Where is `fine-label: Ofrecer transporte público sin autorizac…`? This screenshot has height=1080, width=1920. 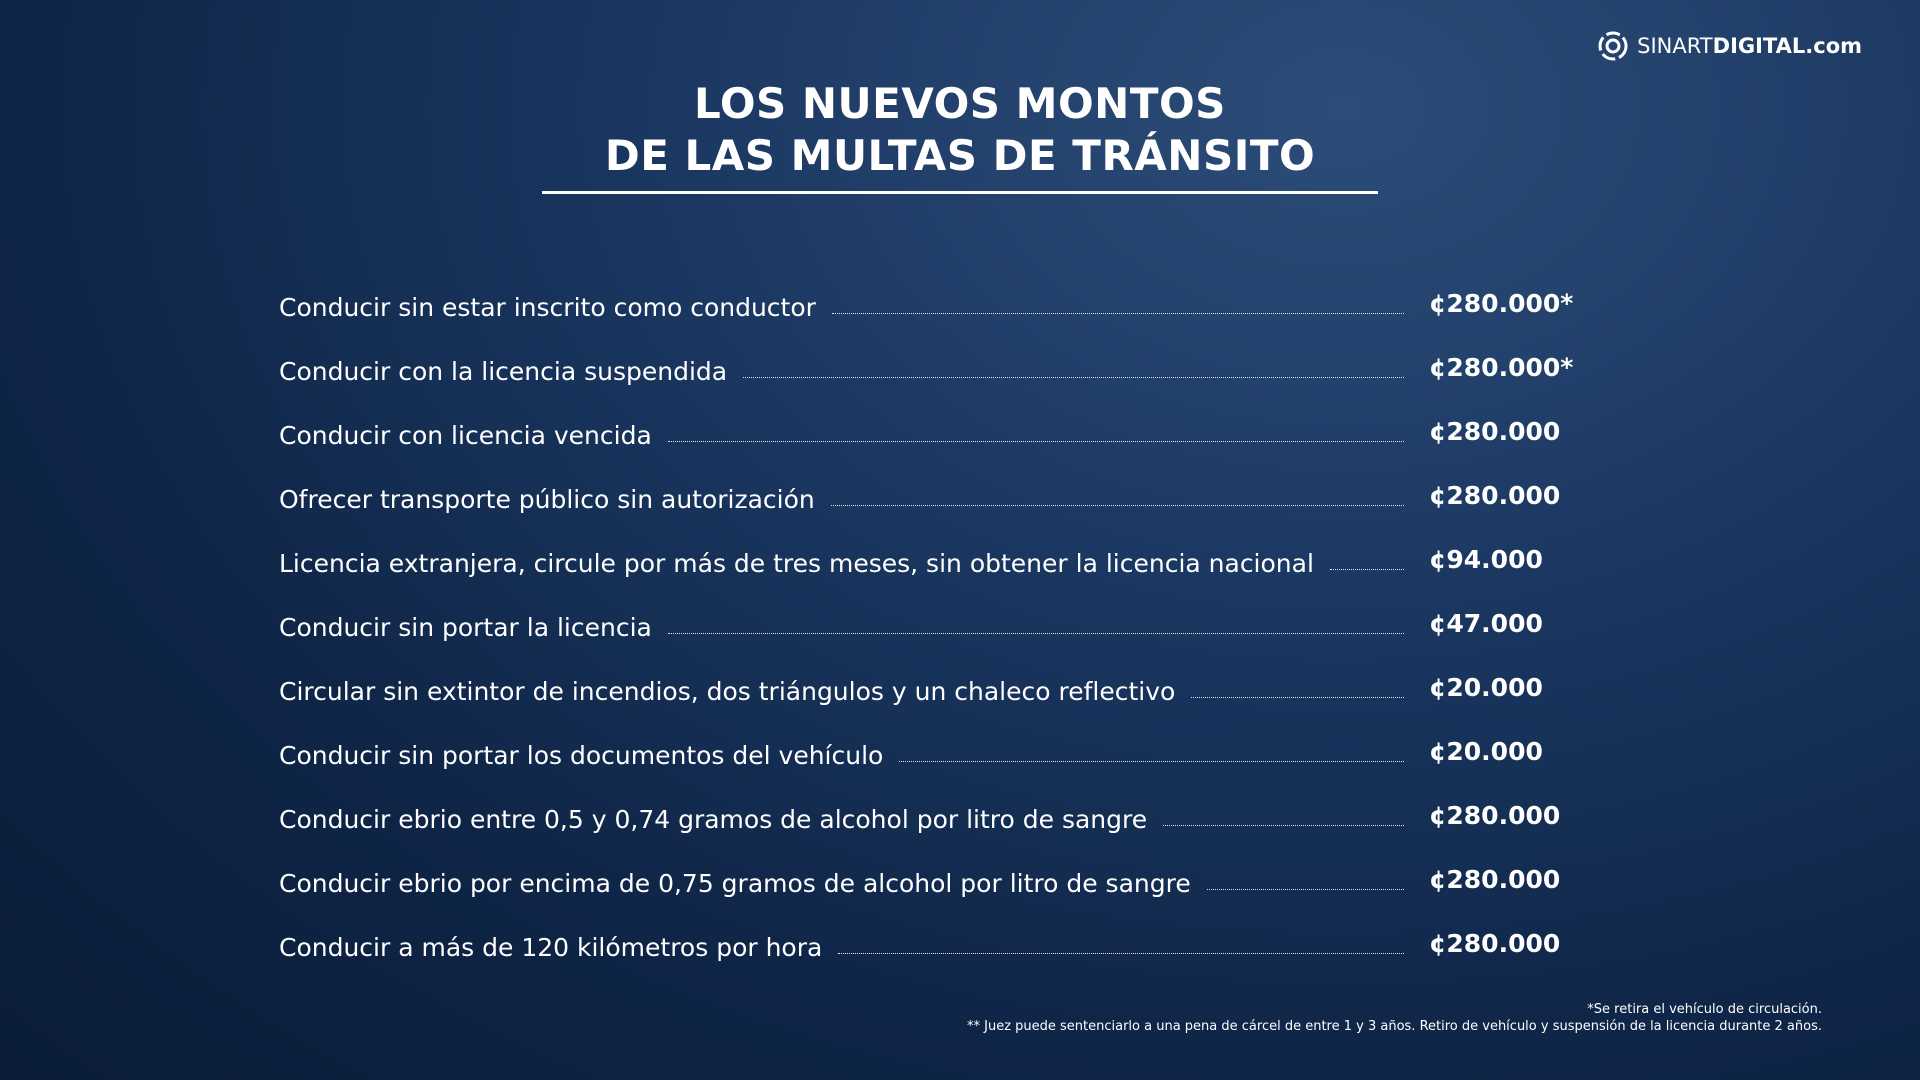
fine-label: Ofrecer transporte público sin autorizac… is located at coordinates (547, 499).